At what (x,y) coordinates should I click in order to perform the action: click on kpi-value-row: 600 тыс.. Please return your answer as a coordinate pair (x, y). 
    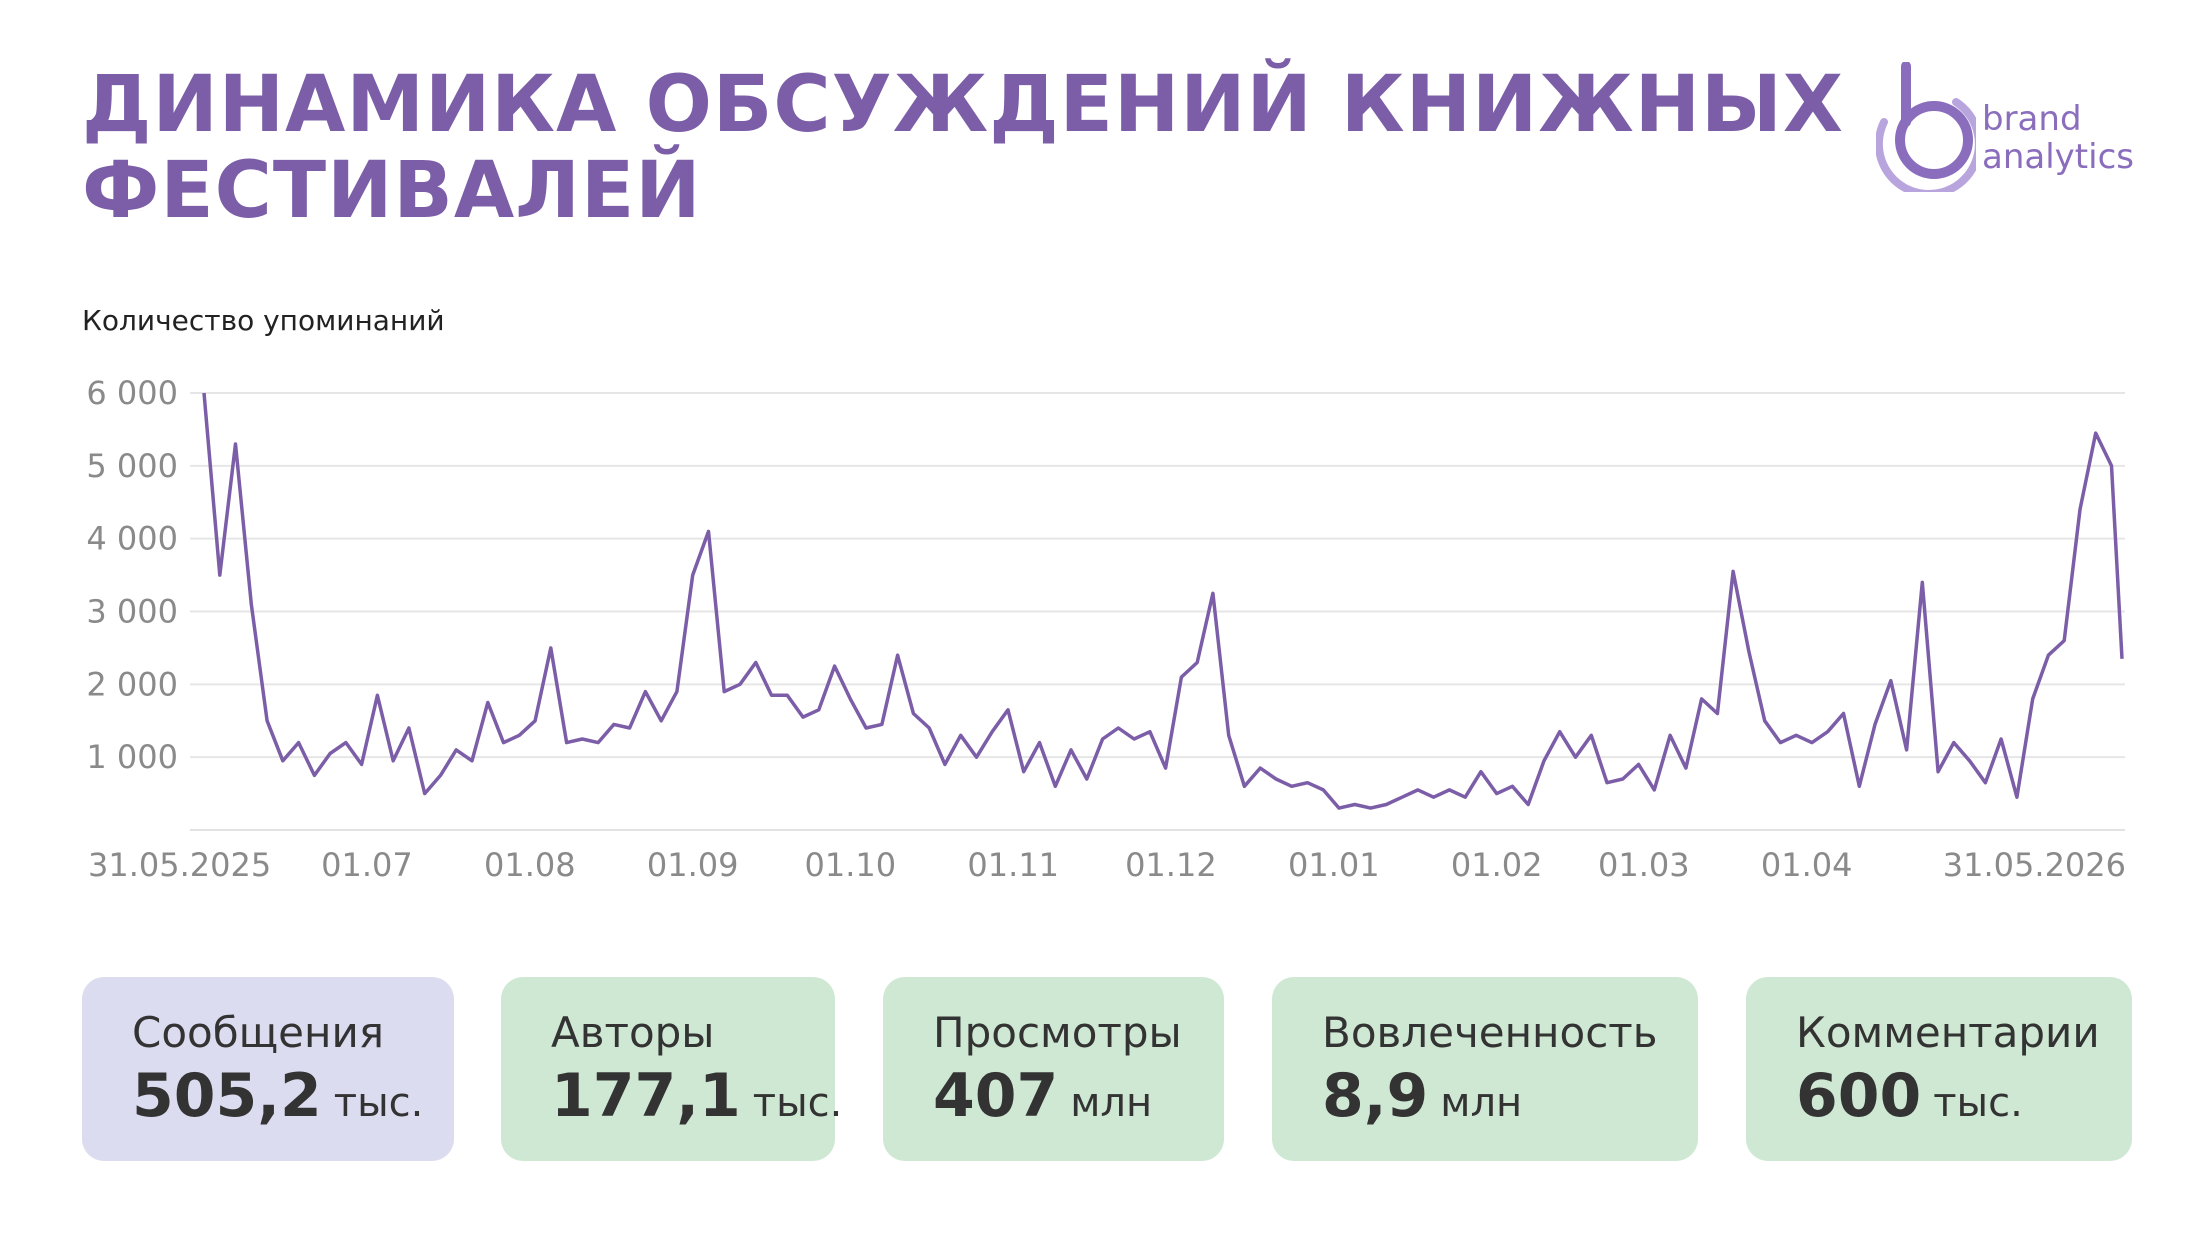
    Looking at the image, I should click on (1939, 1099).